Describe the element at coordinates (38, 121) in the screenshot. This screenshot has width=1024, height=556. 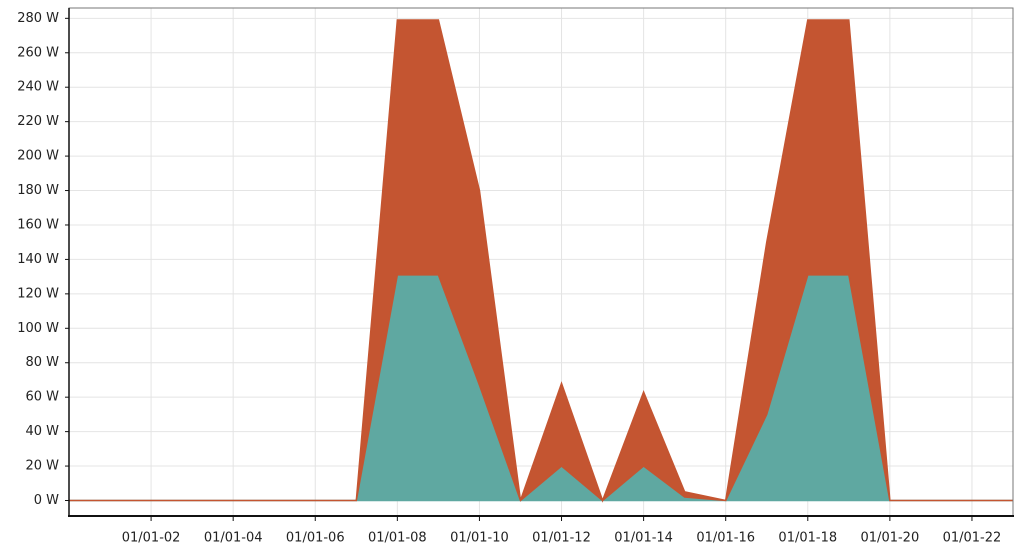
I see `y-tick-label: 220 W` at that location.